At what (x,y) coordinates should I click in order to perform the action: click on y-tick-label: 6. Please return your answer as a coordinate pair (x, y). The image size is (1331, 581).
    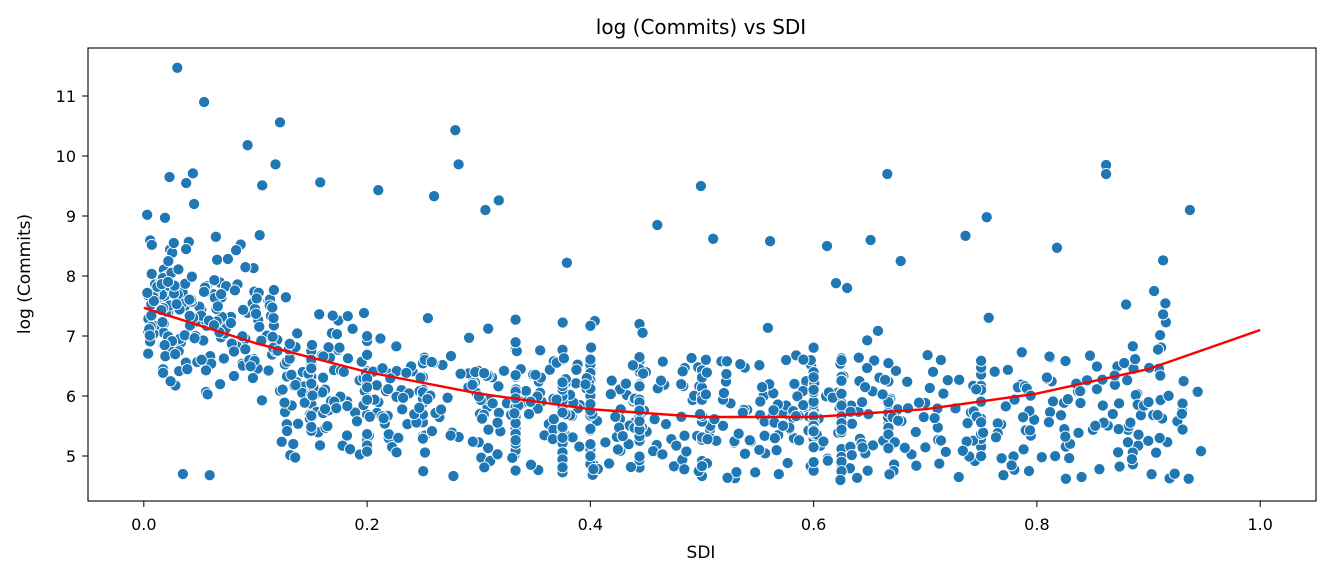
    Looking at the image, I should click on (71, 396).